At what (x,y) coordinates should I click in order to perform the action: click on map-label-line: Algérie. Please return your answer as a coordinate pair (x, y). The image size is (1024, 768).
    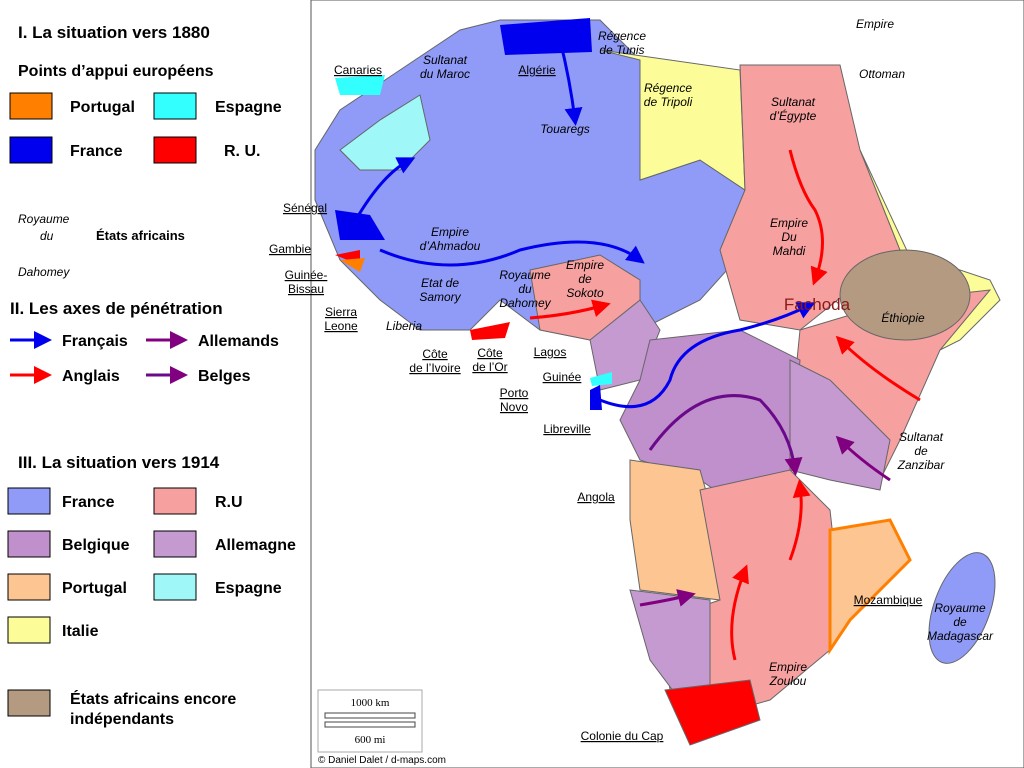
    Looking at the image, I should click on (537, 70).